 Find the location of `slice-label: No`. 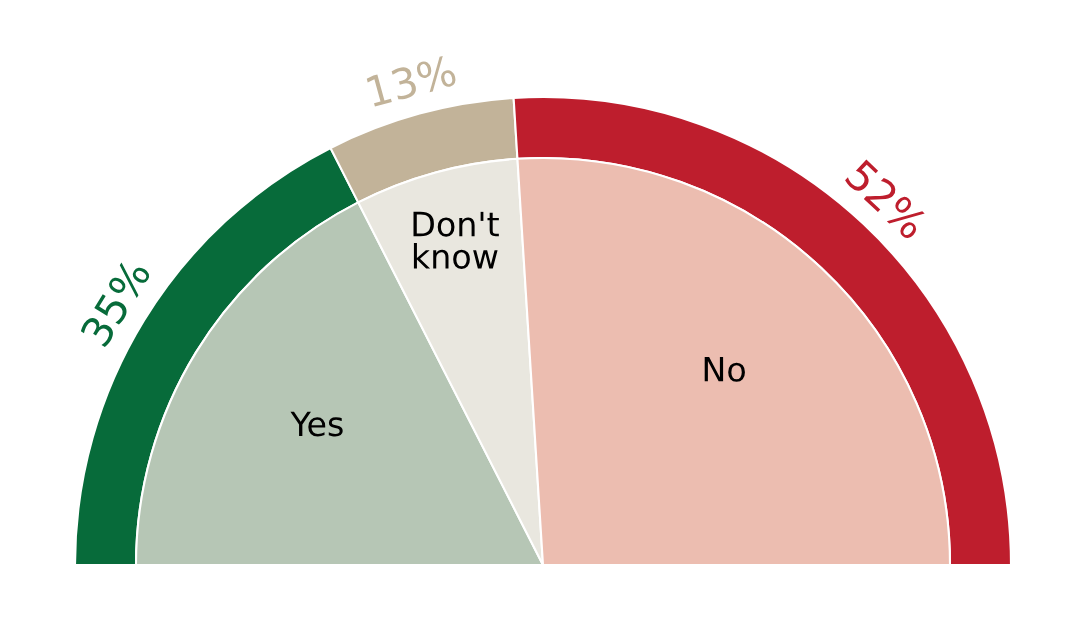

slice-label: No is located at coordinates (724, 369).